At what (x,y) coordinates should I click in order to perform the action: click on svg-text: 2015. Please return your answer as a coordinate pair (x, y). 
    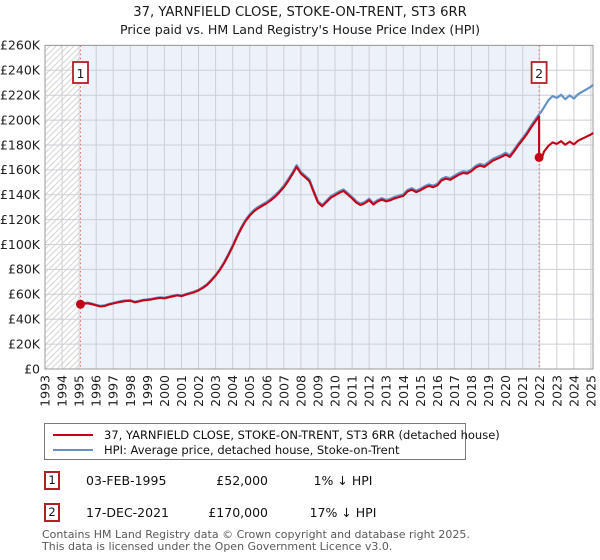
    Looking at the image, I should click on (420, 391).